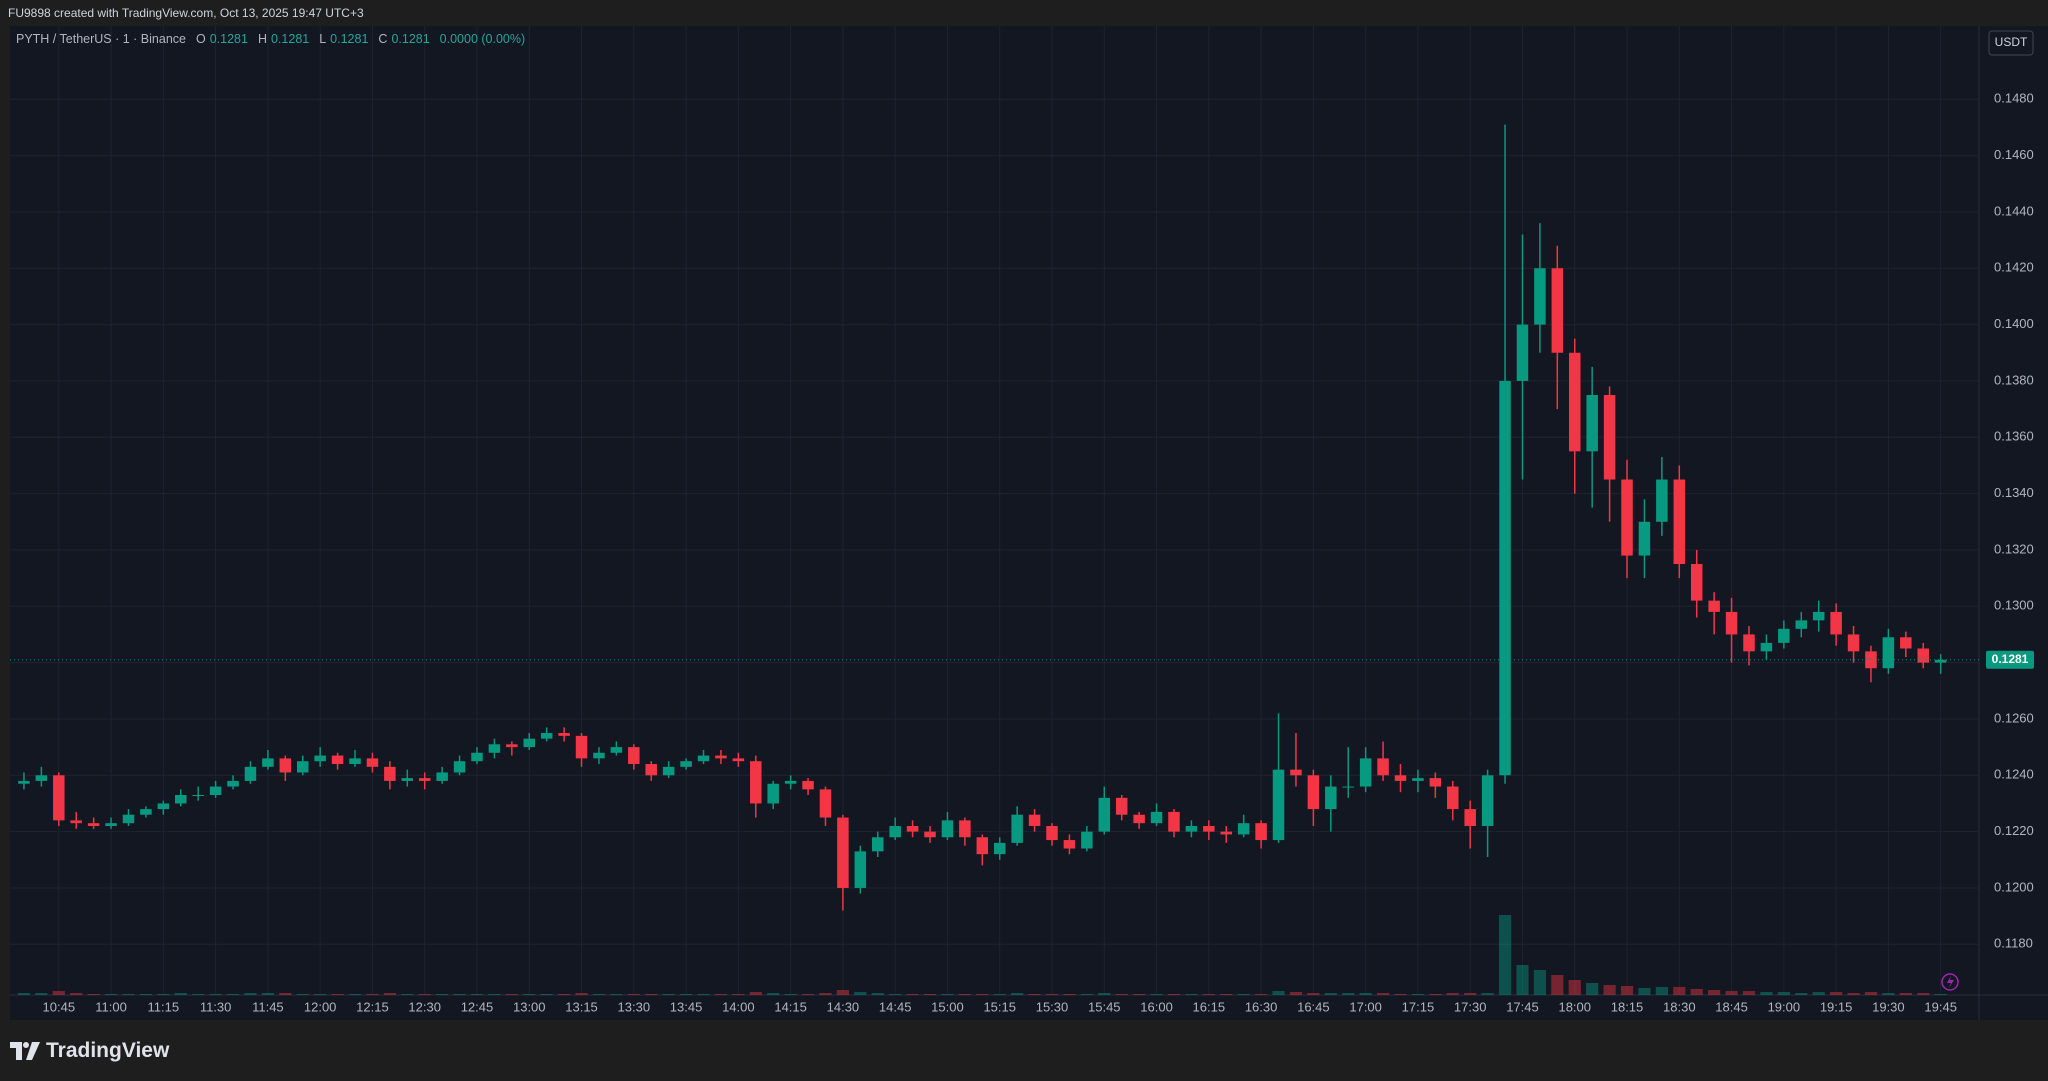  I want to click on x-tick-label: 18:45, so click(1731, 1006).